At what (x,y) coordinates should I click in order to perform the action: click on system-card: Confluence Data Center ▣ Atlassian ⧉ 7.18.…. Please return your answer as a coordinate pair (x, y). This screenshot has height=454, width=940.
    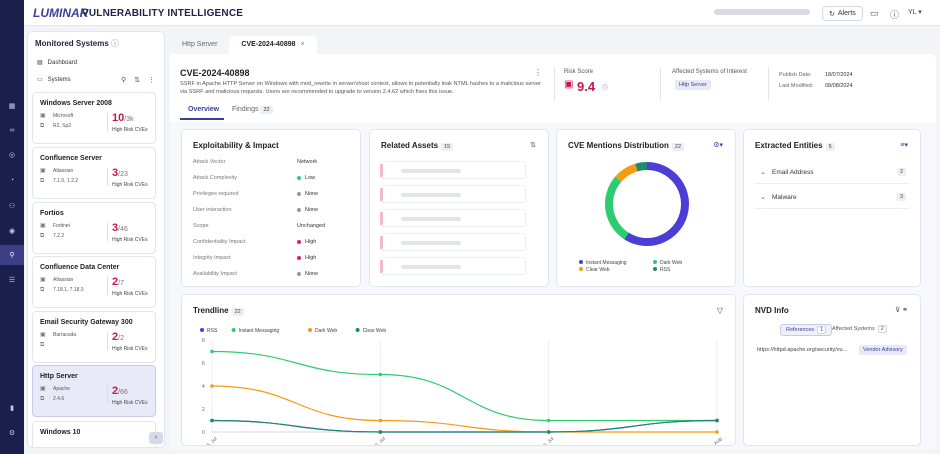
    Looking at the image, I should click on (94, 282).